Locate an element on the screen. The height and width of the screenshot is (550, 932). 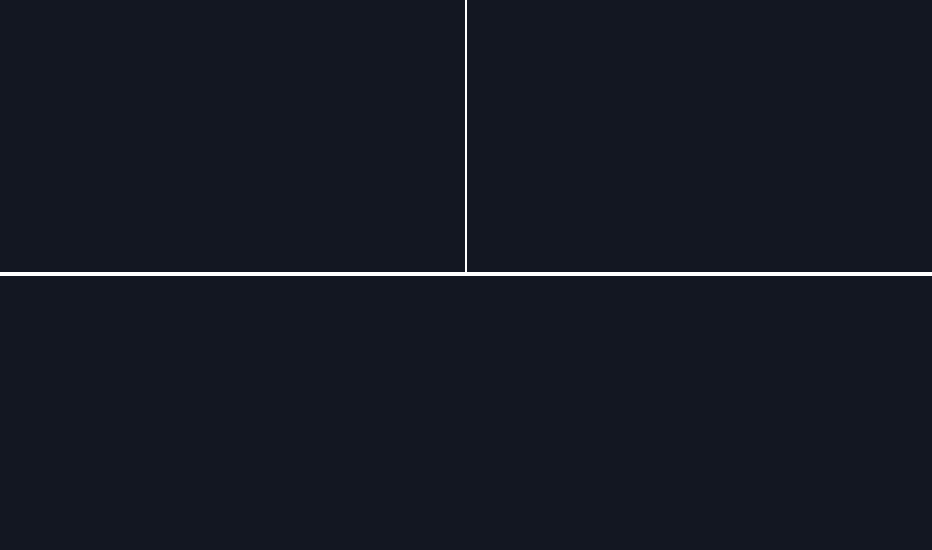
horizontal-divider is located at coordinates (466, 274).